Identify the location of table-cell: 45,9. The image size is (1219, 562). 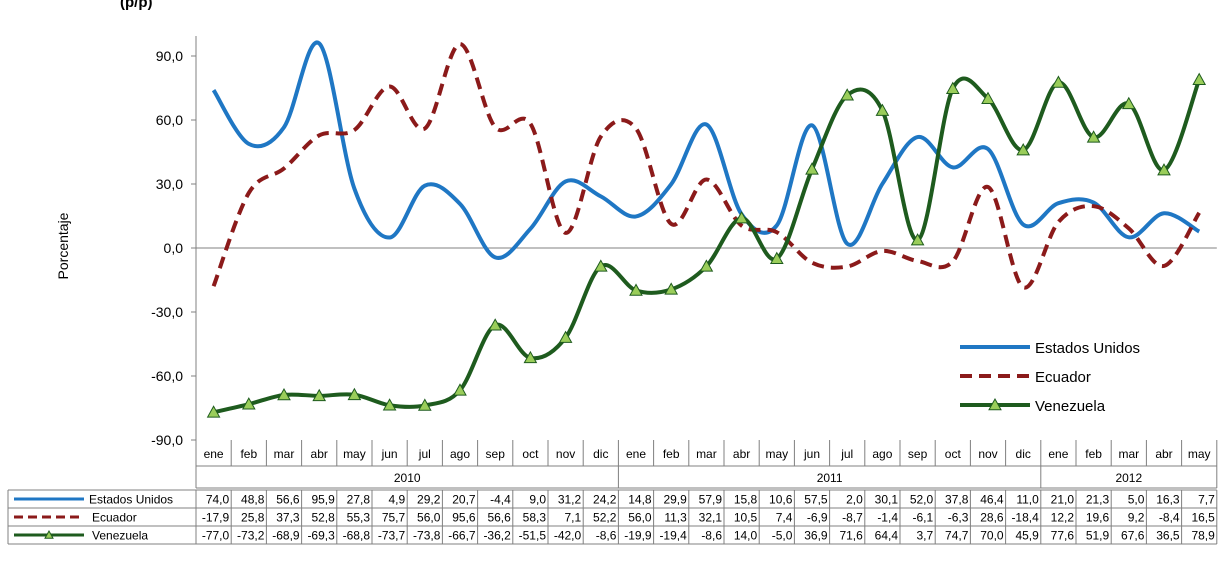
(1027, 536).